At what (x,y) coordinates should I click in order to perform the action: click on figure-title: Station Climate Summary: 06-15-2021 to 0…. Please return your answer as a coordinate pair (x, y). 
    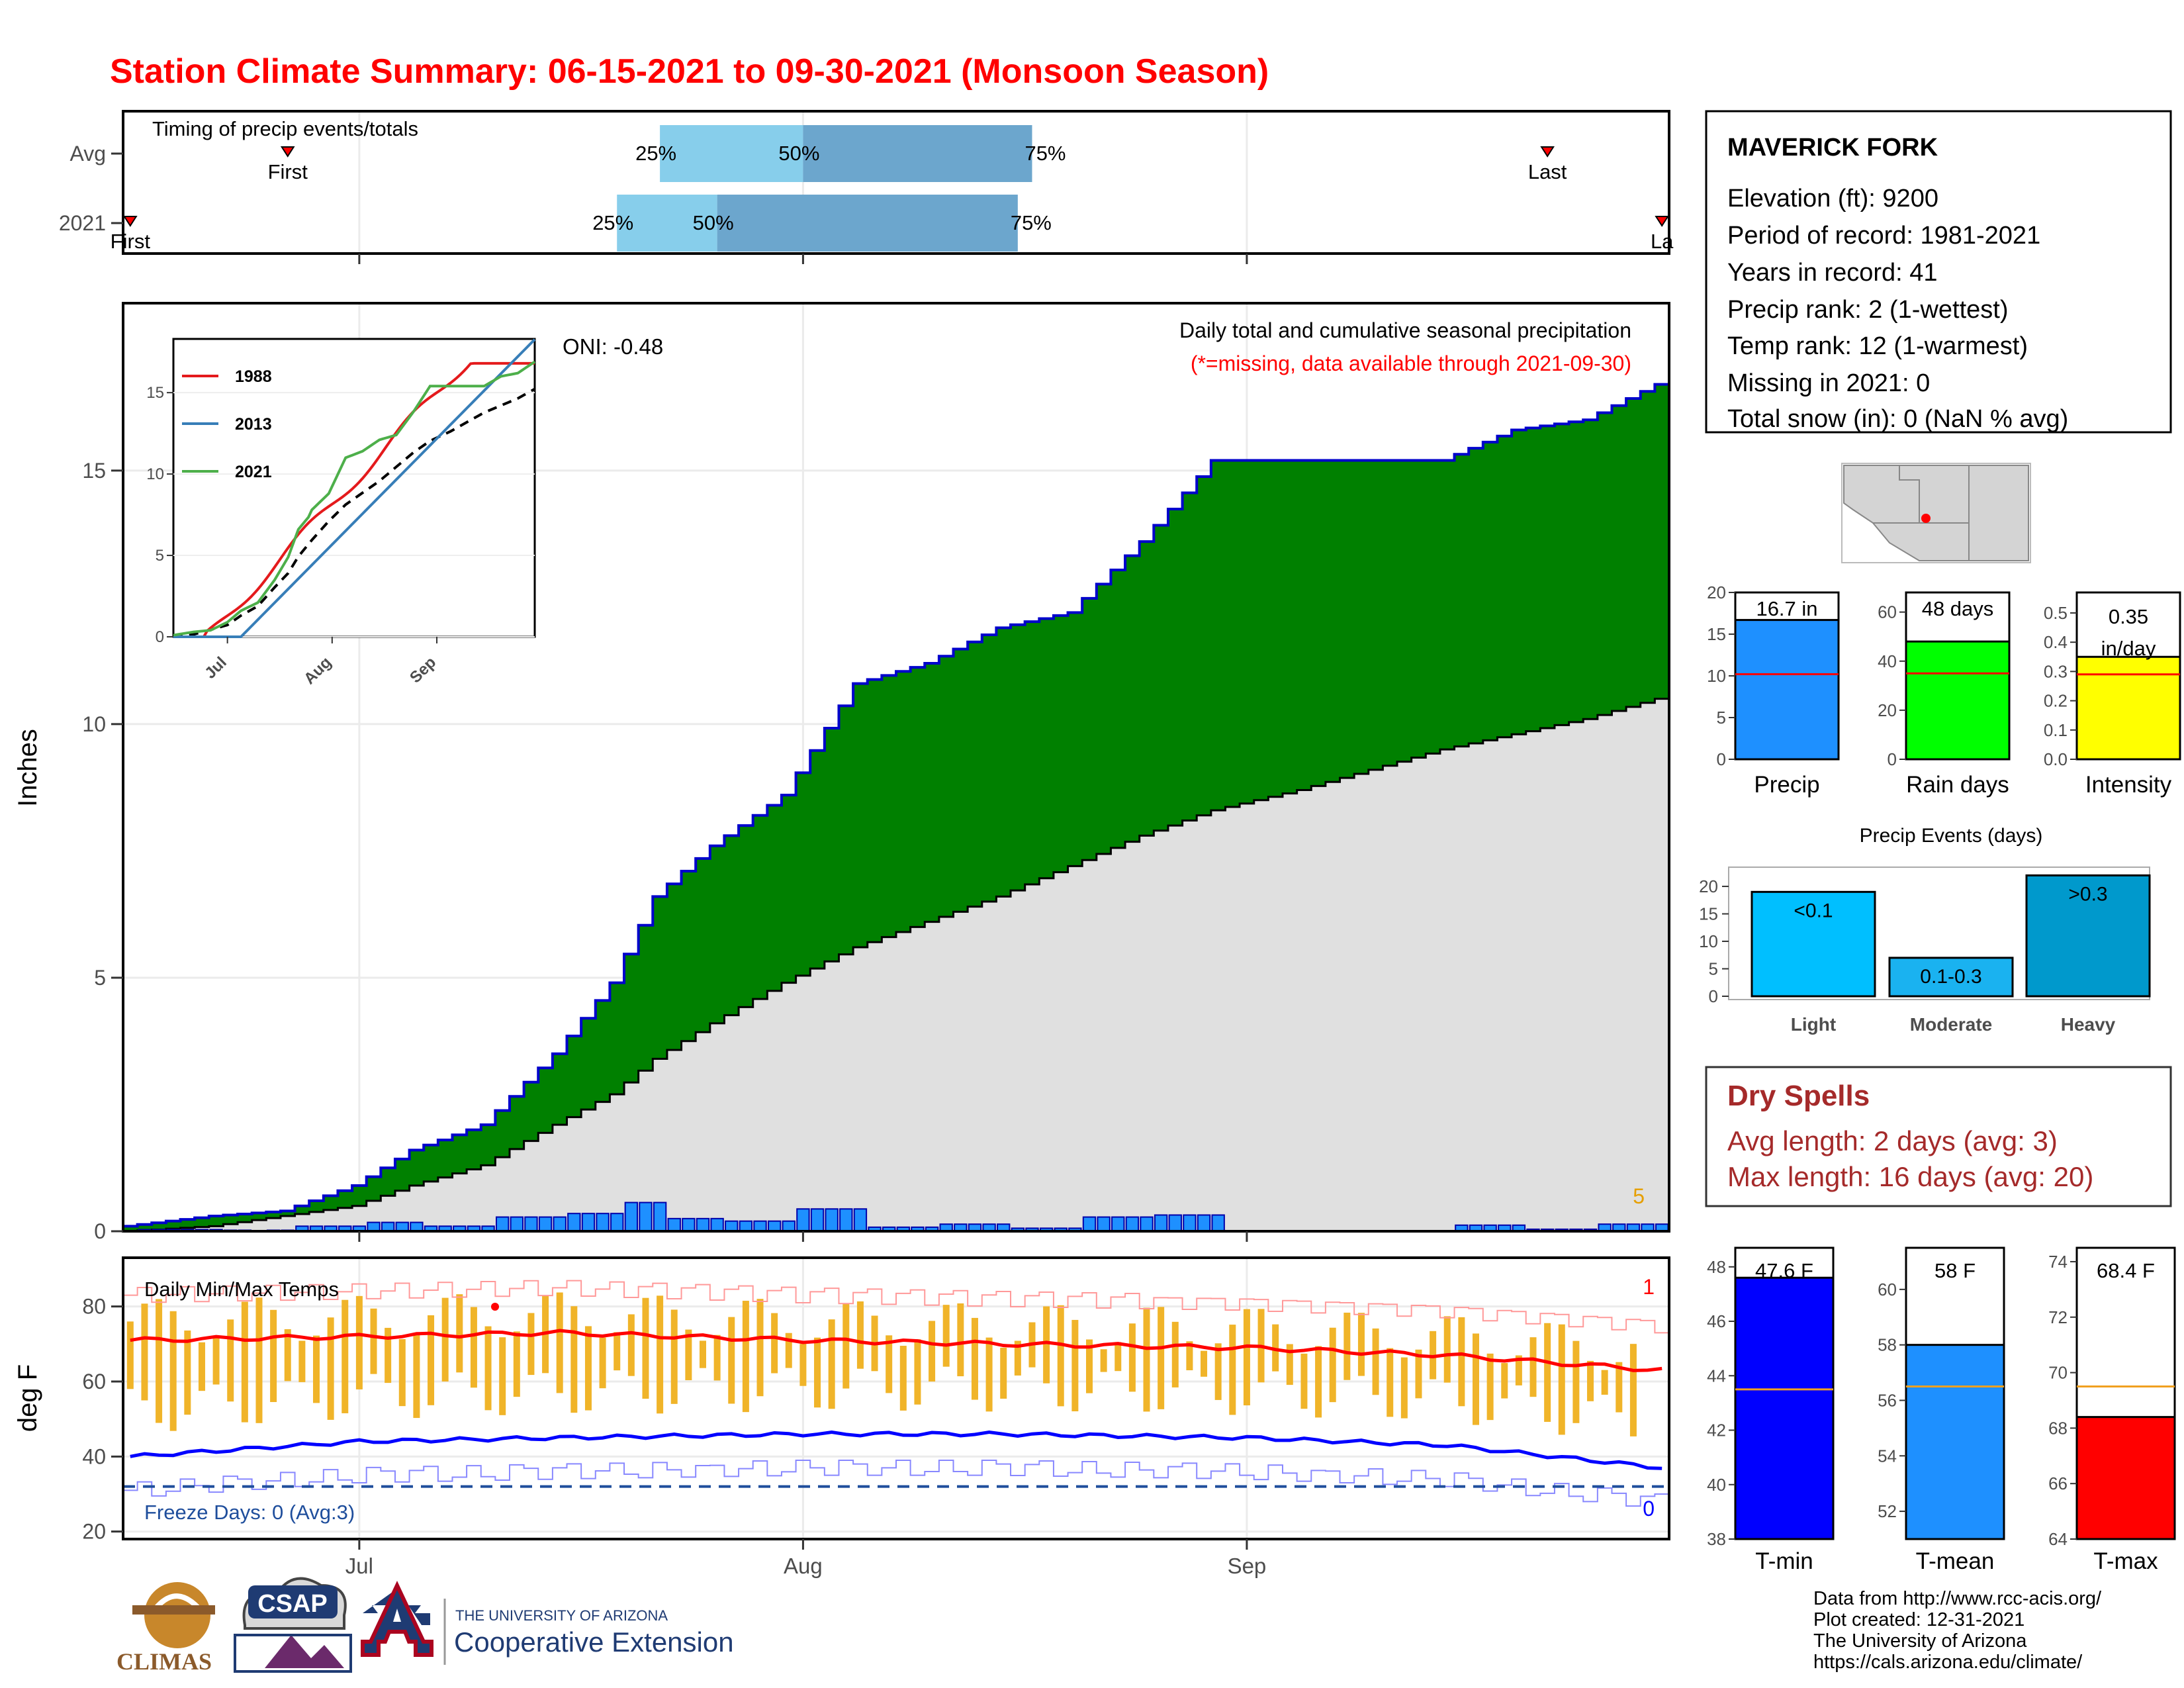
    Looking at the image, I should click on (689, 71).